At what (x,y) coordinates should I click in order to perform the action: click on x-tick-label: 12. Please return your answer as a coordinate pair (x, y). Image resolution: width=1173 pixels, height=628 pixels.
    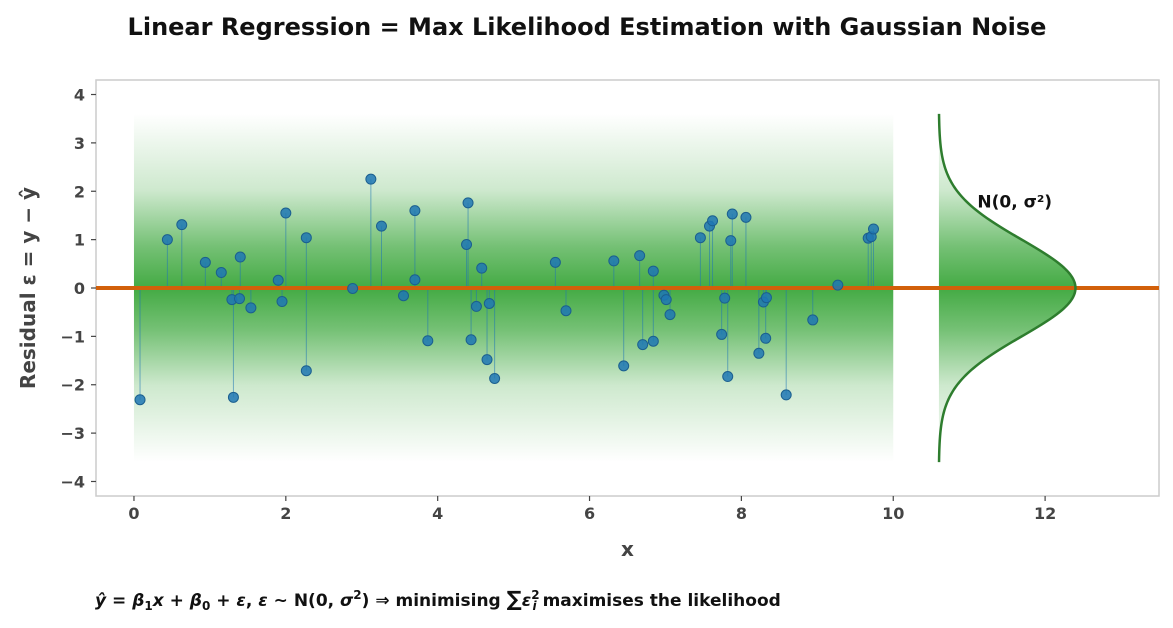
    Looking at the image, I should click on (1045, 513).